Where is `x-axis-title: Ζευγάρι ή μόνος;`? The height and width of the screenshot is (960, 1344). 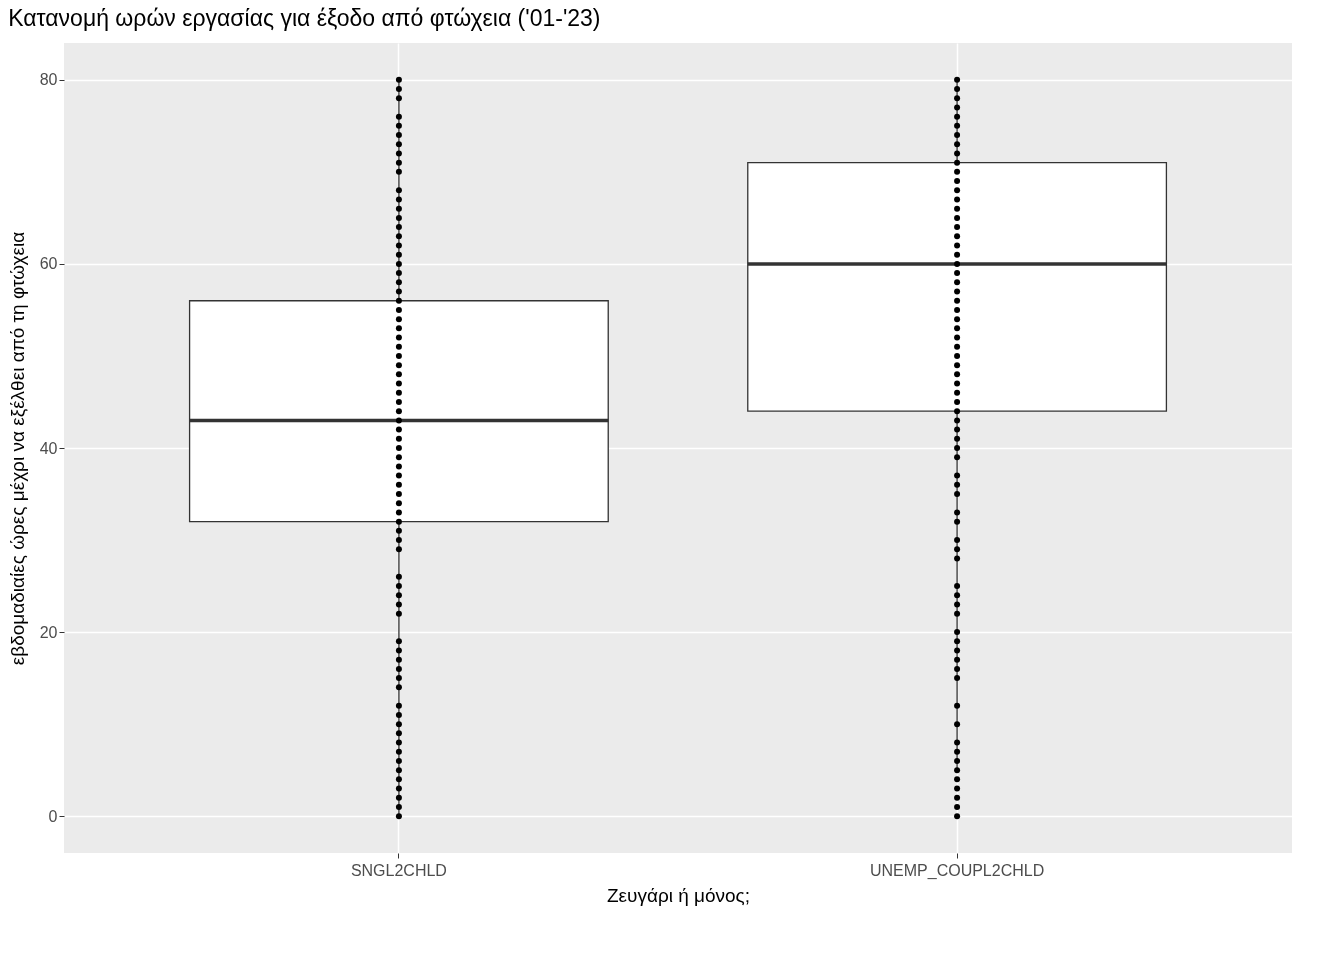 x-axis-title: Ζευγάρι ή μόνος; is located at coordinates (678, 895).